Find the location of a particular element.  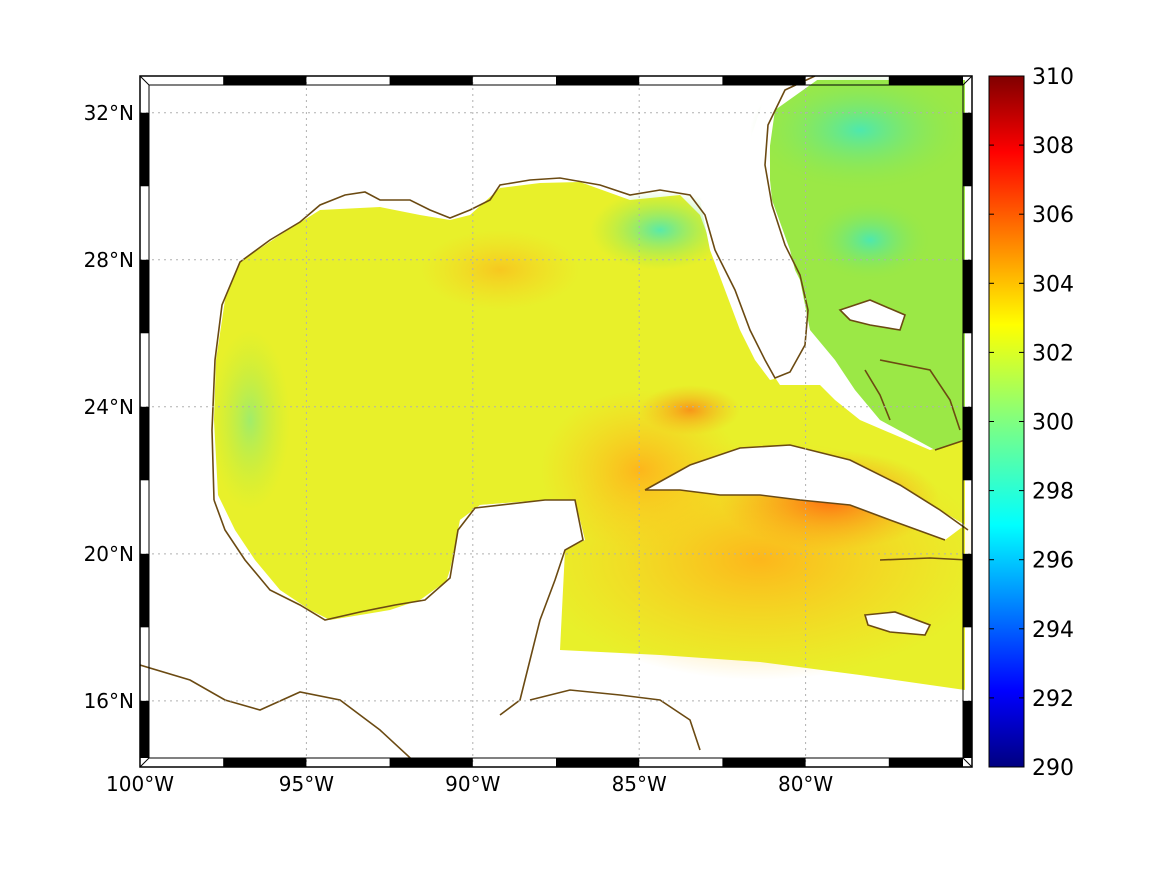

colorbar-tick-label: 298 is located at coordinates (1053, 492).